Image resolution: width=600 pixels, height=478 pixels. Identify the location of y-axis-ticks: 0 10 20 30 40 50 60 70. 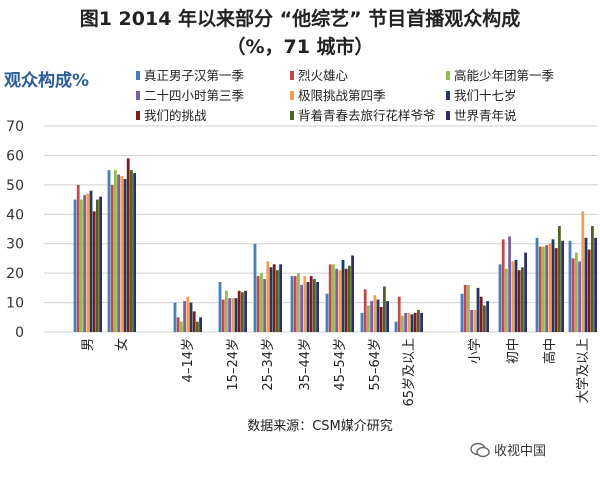
(15, 230).